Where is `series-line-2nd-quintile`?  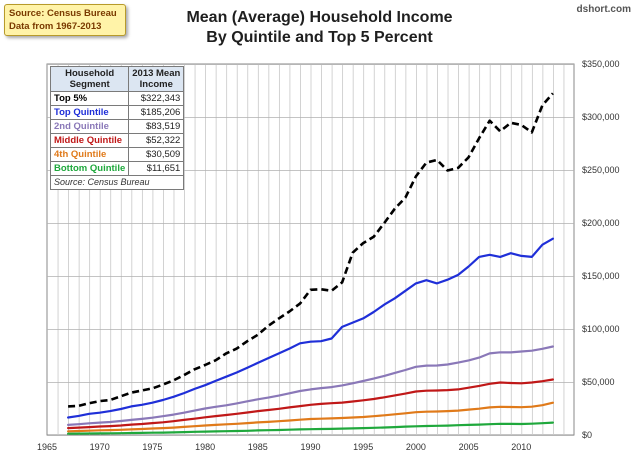
series-line-2nd-quintile is located at coordinates (310, 385).